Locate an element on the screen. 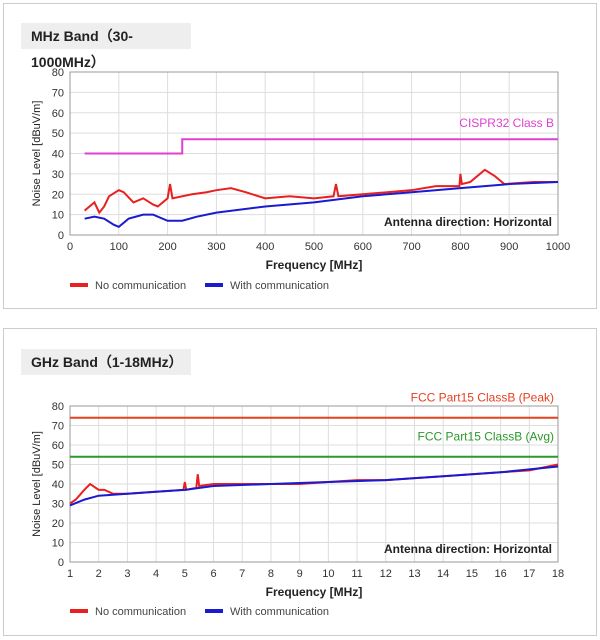 The height and width of the screenshot is (640, 600). x-tick-label: 6 is located at coordinates (213, 574).